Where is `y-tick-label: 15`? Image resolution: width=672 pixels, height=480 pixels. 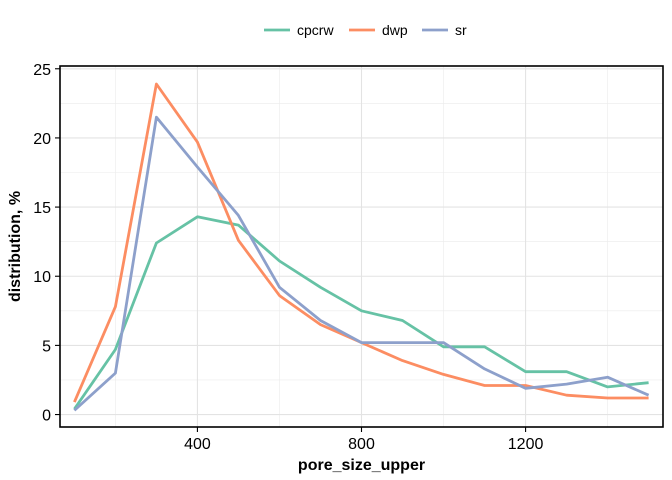 y-tick-label: 15 is located at coordinates (42, 208).